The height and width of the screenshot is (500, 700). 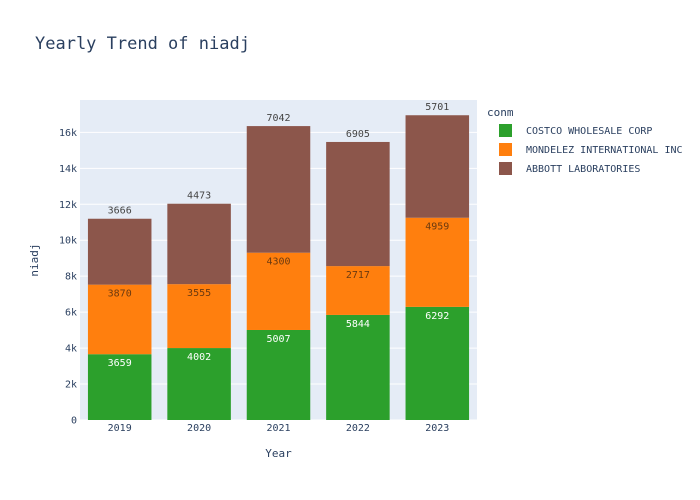 What do you see at coordinates (437, 316) in the screenshot?
I see `data-label: 6292` at bounding box center [437, 316].